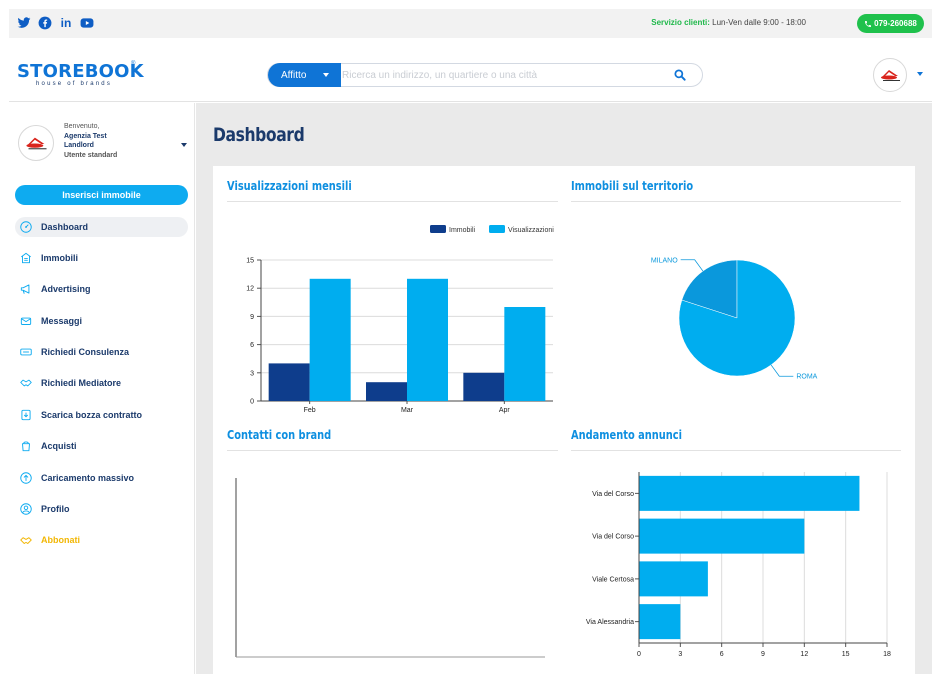 Image resolution: width=941 pixels, height=683 pixels. I want to click on service-hours: Lun-Ven dalle 9:00 - 18:00, so click(757, 22).